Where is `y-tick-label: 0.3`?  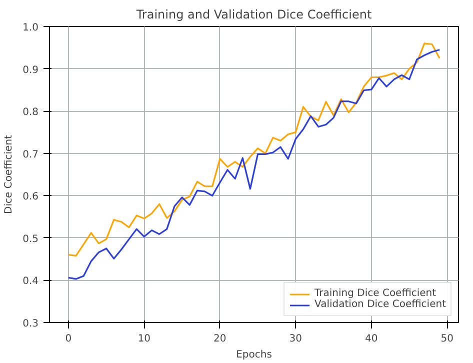 y-tick-label: 0.3 is located at coordinates (30, 324).